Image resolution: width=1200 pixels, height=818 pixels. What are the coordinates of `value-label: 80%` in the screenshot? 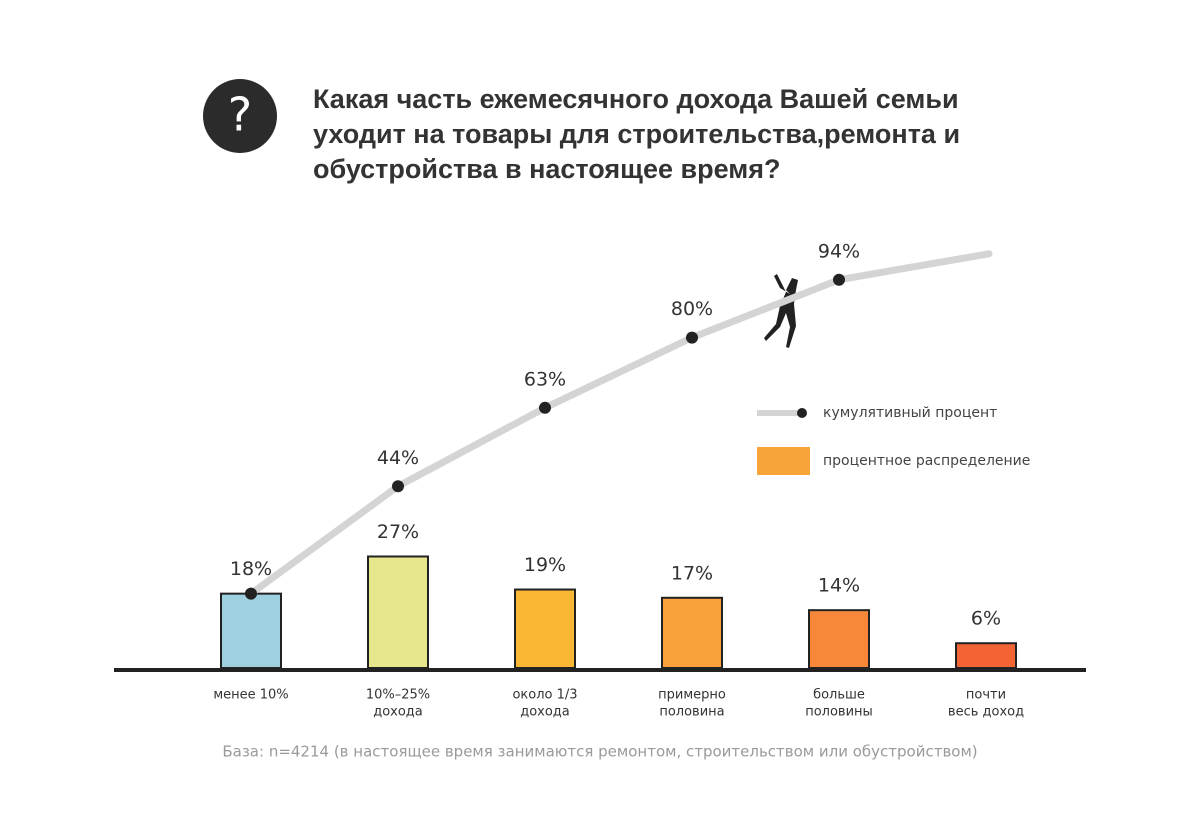 It's located at (692, 309).